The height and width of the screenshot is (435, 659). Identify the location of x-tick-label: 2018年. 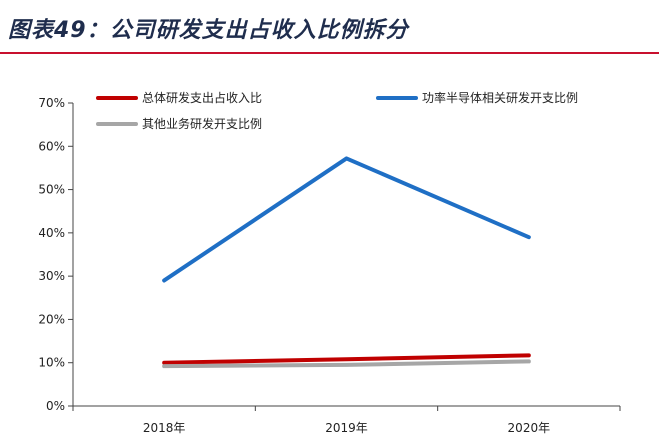
(164, 428).